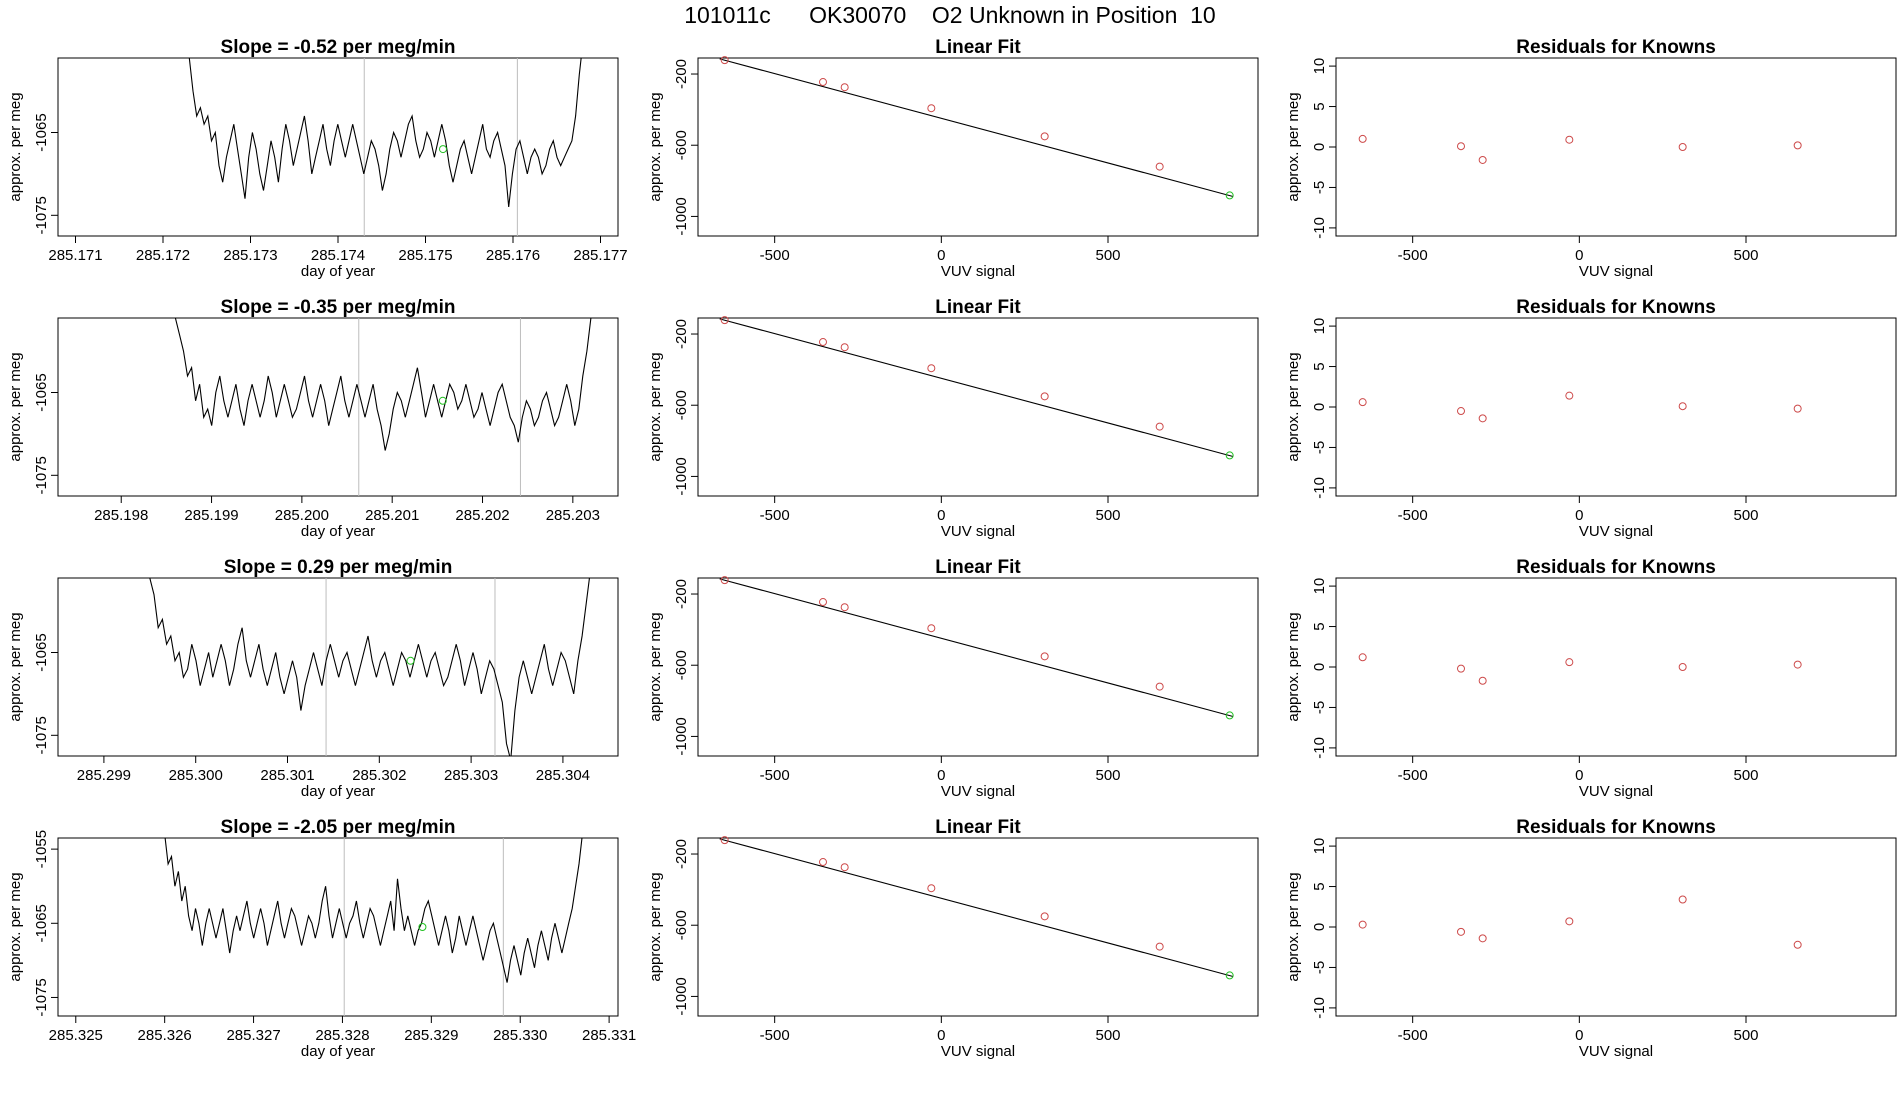  Describe the element at coordinates (1319, 748) in the screenshot. I see `y-tick-label: -10` at that location.